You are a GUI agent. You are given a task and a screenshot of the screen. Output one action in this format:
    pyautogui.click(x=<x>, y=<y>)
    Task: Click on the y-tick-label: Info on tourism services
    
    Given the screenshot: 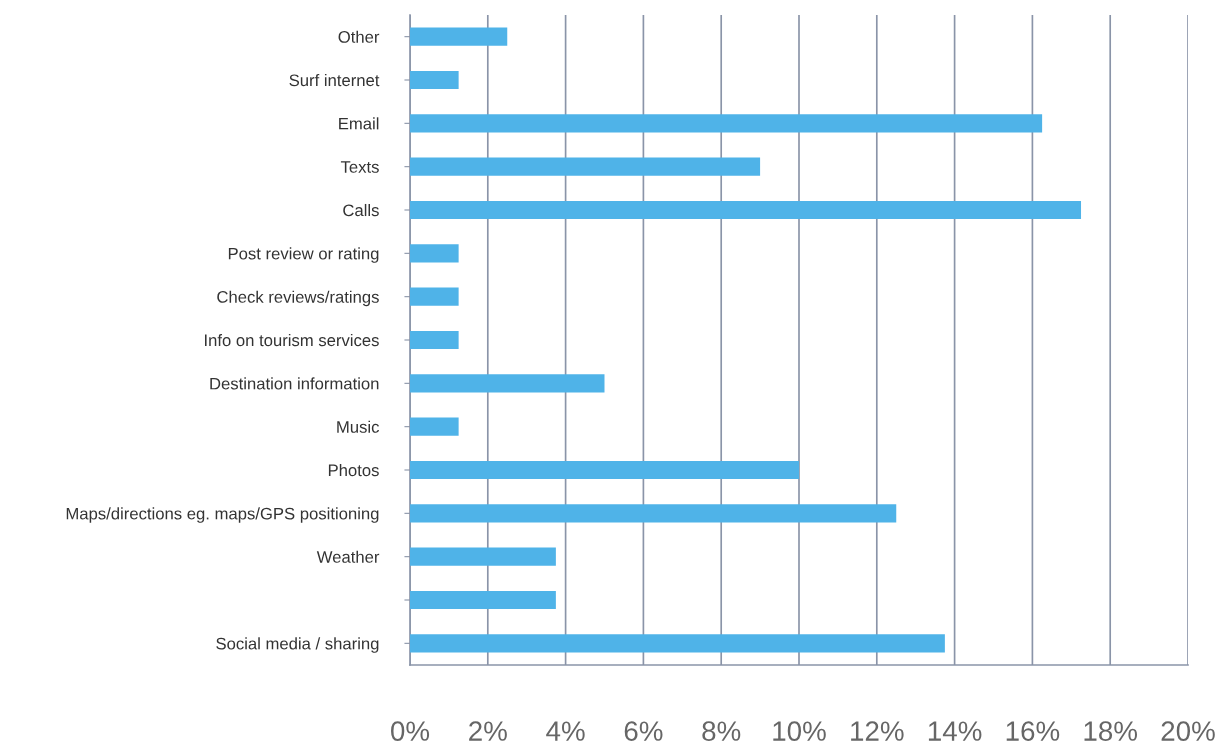 What is the action you would take?
    pyautogui.click(x=292, y=340)
    